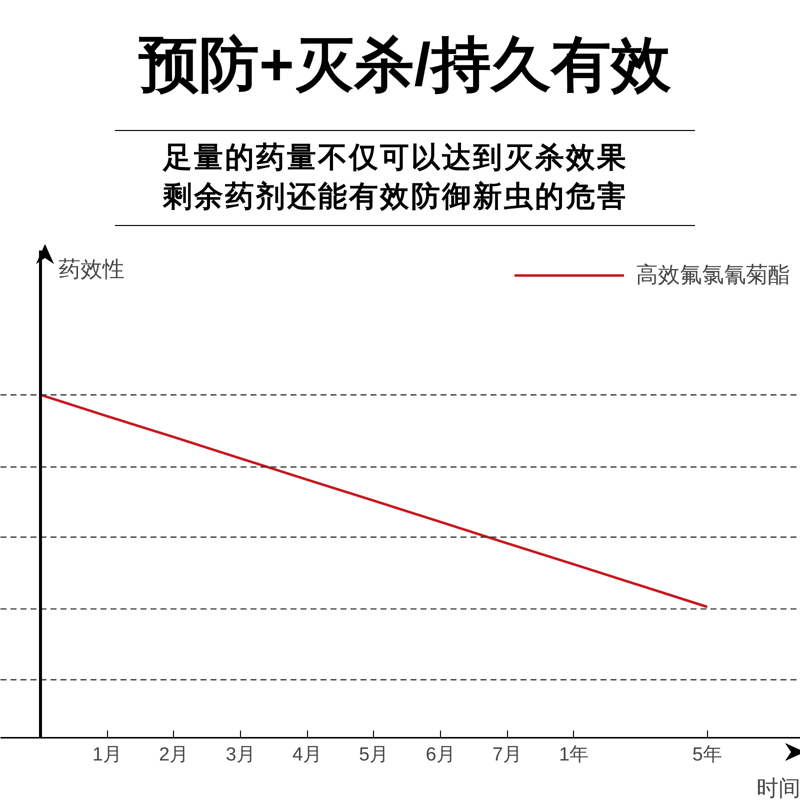  What do you see at coordinates (91, 269) in the screenshot?
I see `text: 药效性` at bounding box center [91, 269].